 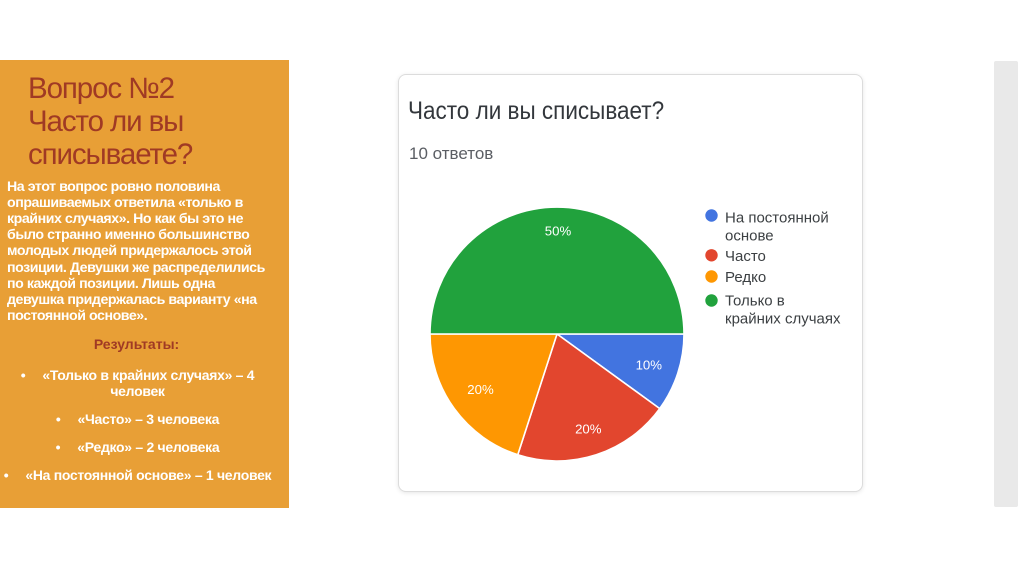 What do you see at coordinates (749, 235) in the screenshot?
I see `svg-text: основе` at bounding box center [749, 235].